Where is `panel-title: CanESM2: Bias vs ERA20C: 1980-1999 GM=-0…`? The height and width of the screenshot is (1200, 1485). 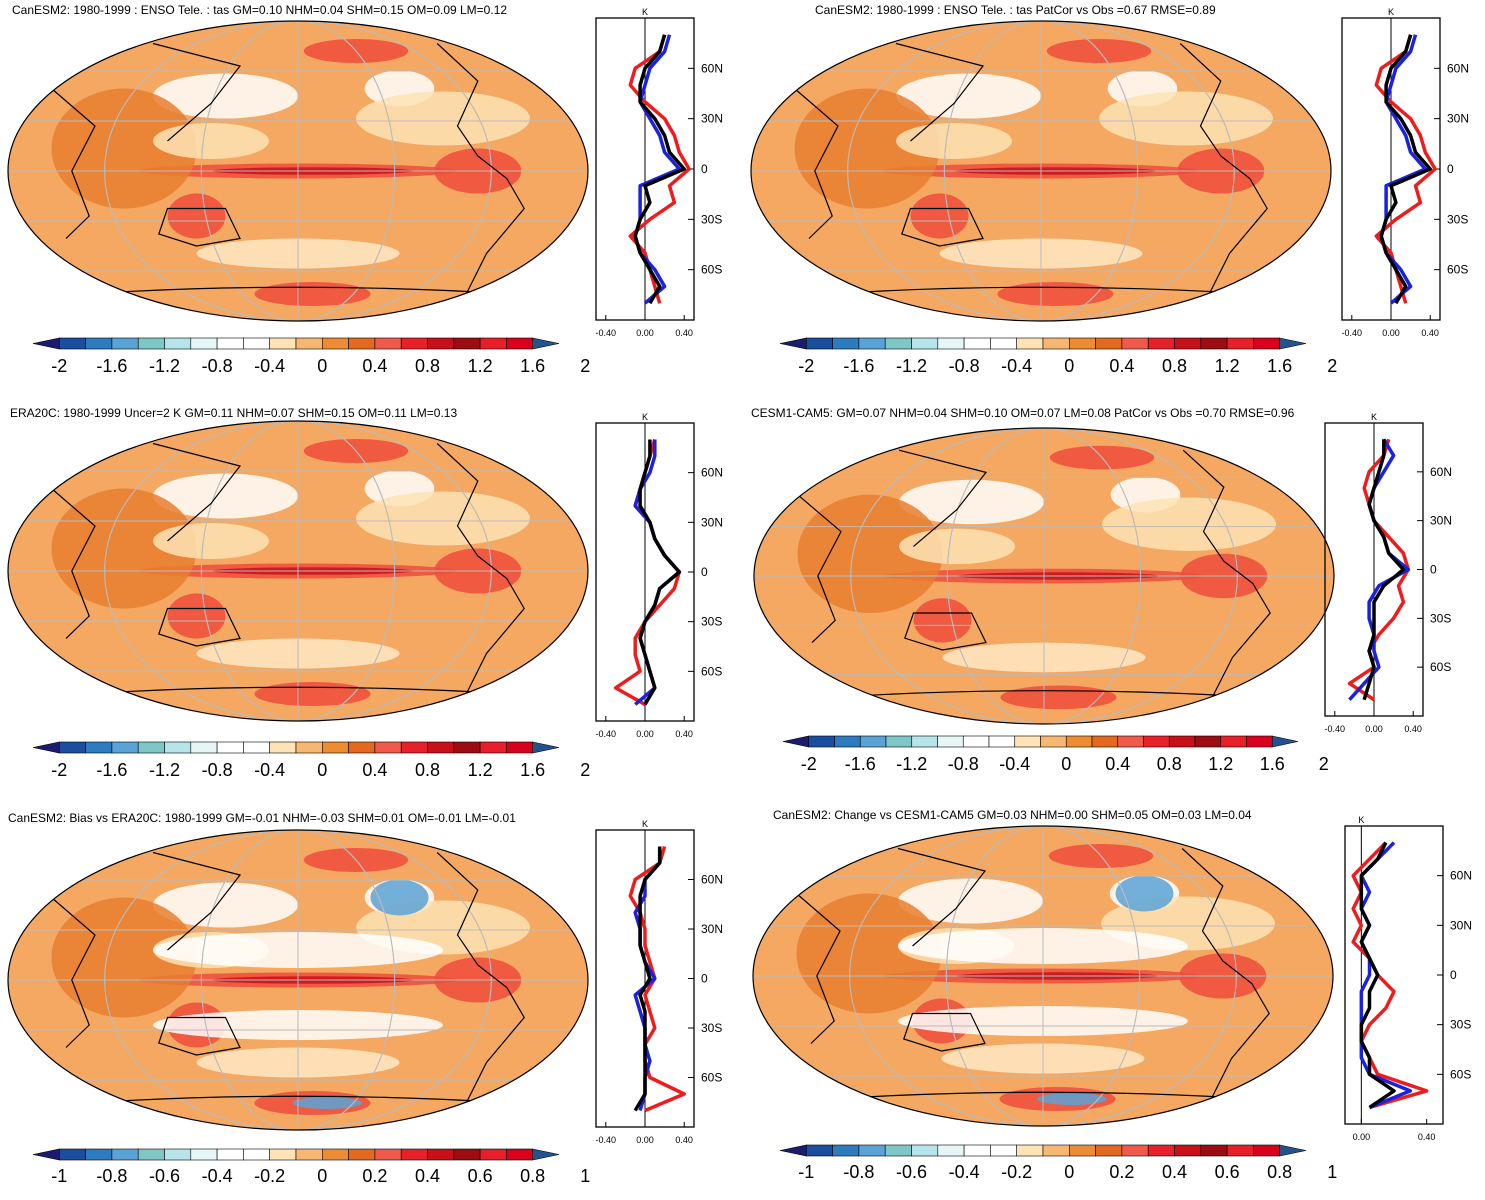 panel-title: CanESM2: Bias vs ERA20C: 1980-1999 GM=-0… is located at coordinates (262, 818).